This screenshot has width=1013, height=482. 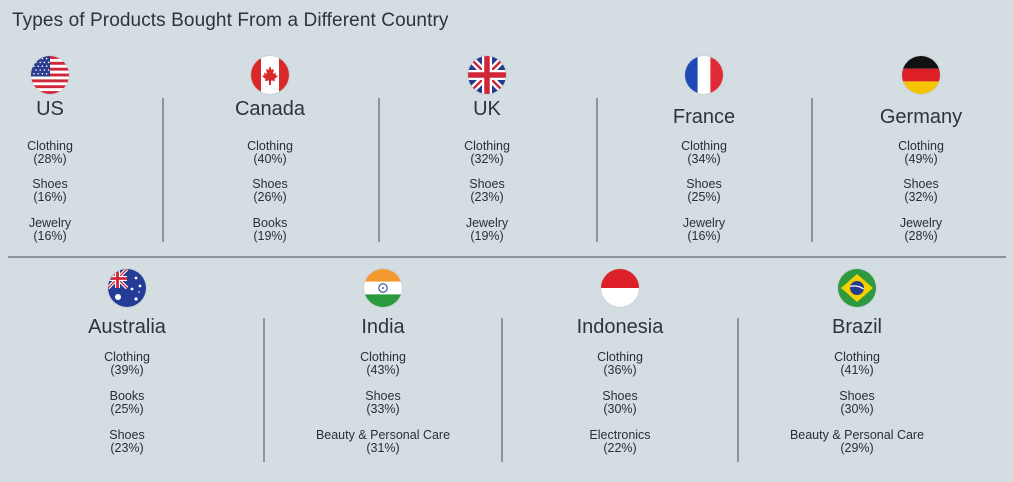 What do you see at coordinates (383, 327) in the screenshot?
I see `country-name: India` at bounding box center [383, 327].